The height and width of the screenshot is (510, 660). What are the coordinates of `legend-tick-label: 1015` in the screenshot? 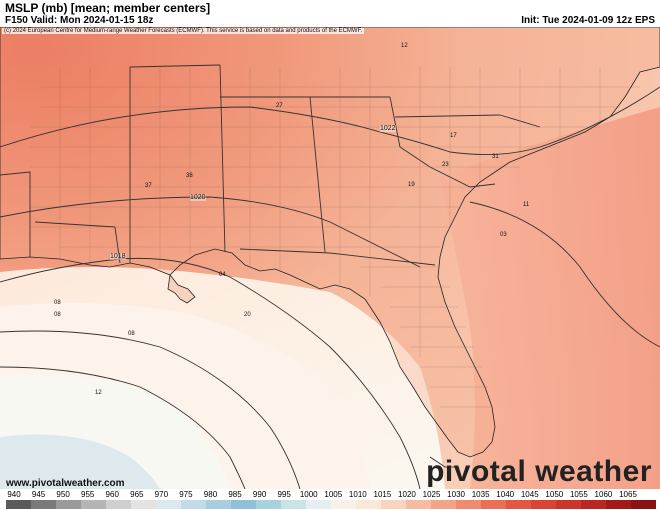 It's located at (382, 494).